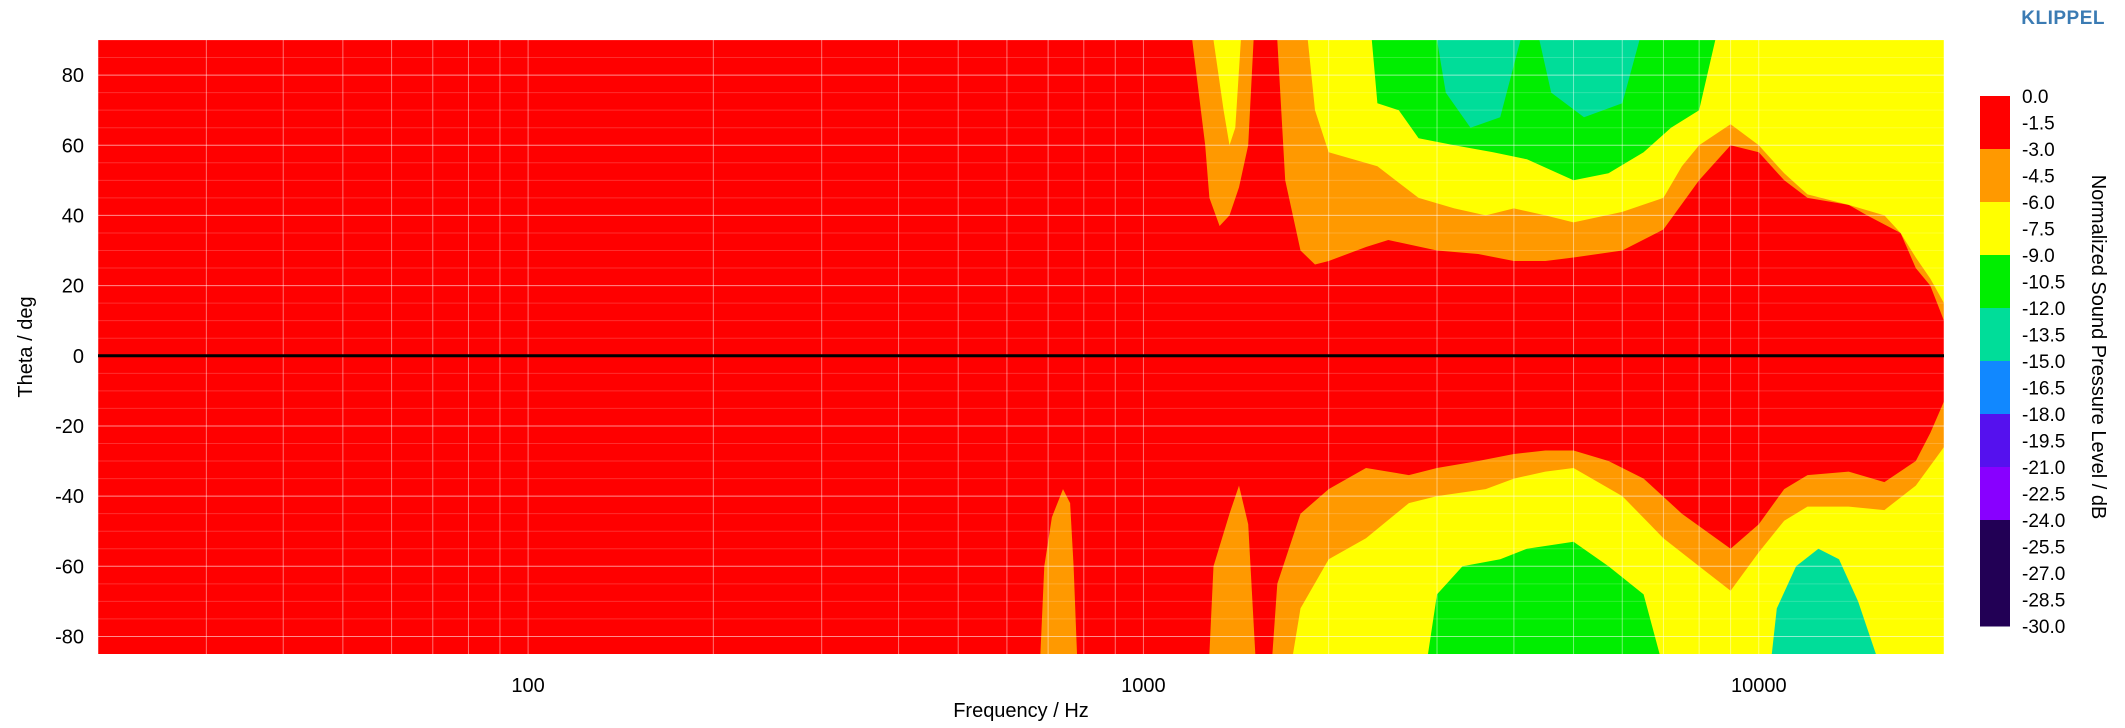 This screenshot has width=2125, height=728. I want to click on colorbar-tick-label: -28.5, so click(2043, 601).